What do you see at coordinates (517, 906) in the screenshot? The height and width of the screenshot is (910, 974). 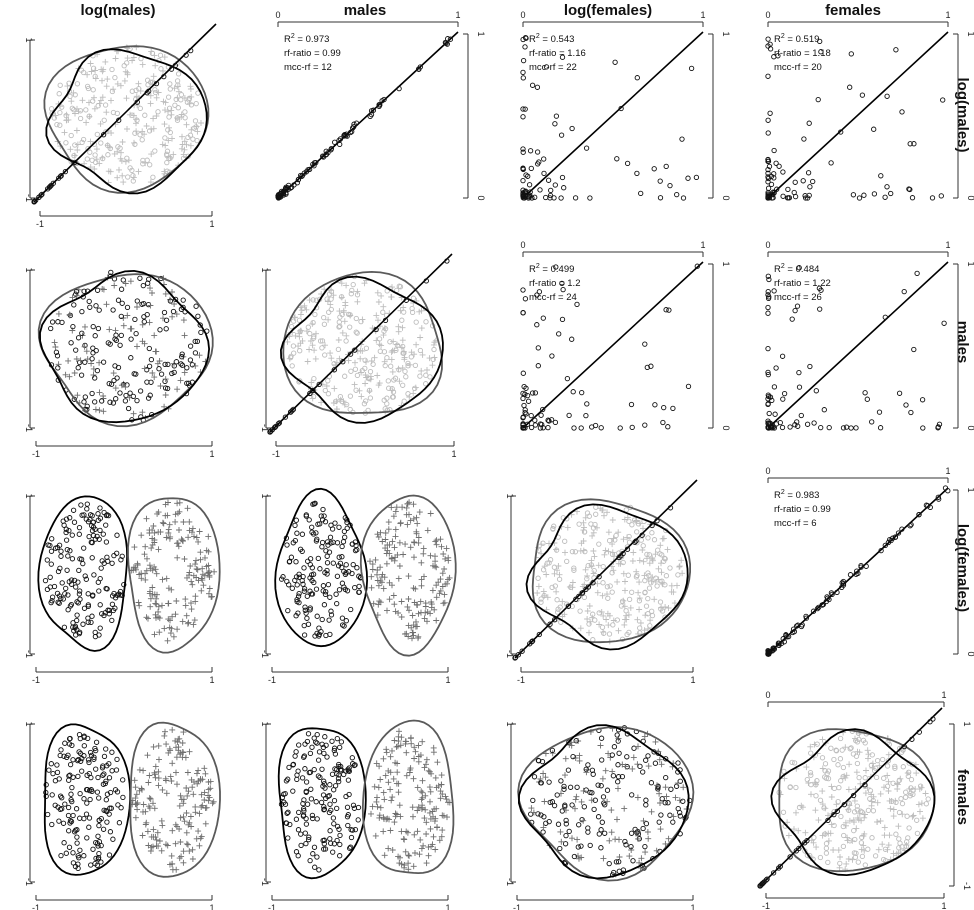 I see `tick-label: -1` at bounding box center [517, 906].